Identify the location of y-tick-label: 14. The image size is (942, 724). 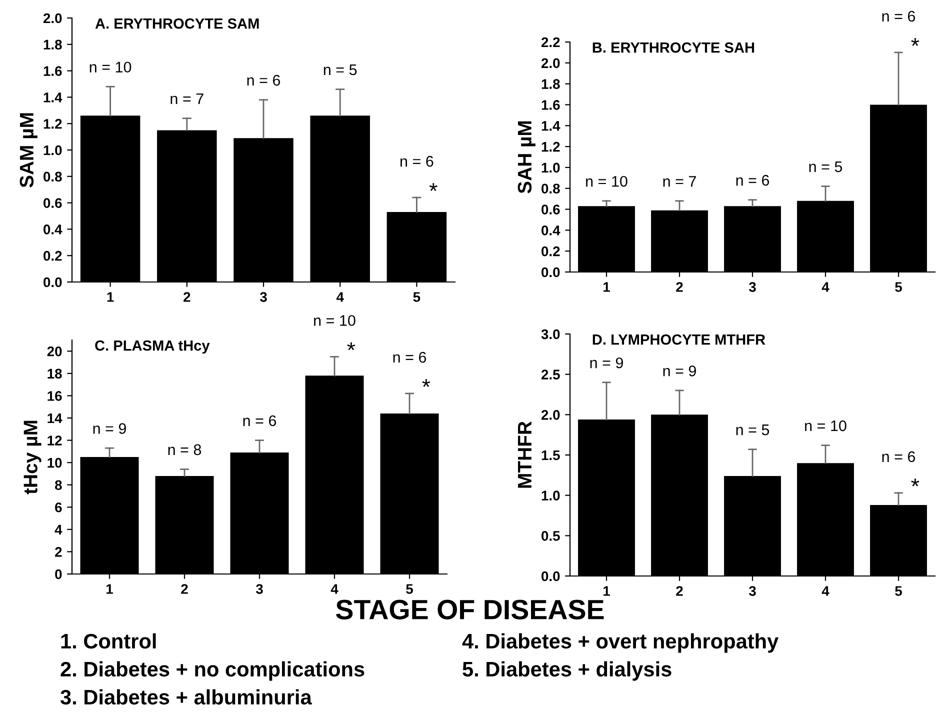
(55, 418).